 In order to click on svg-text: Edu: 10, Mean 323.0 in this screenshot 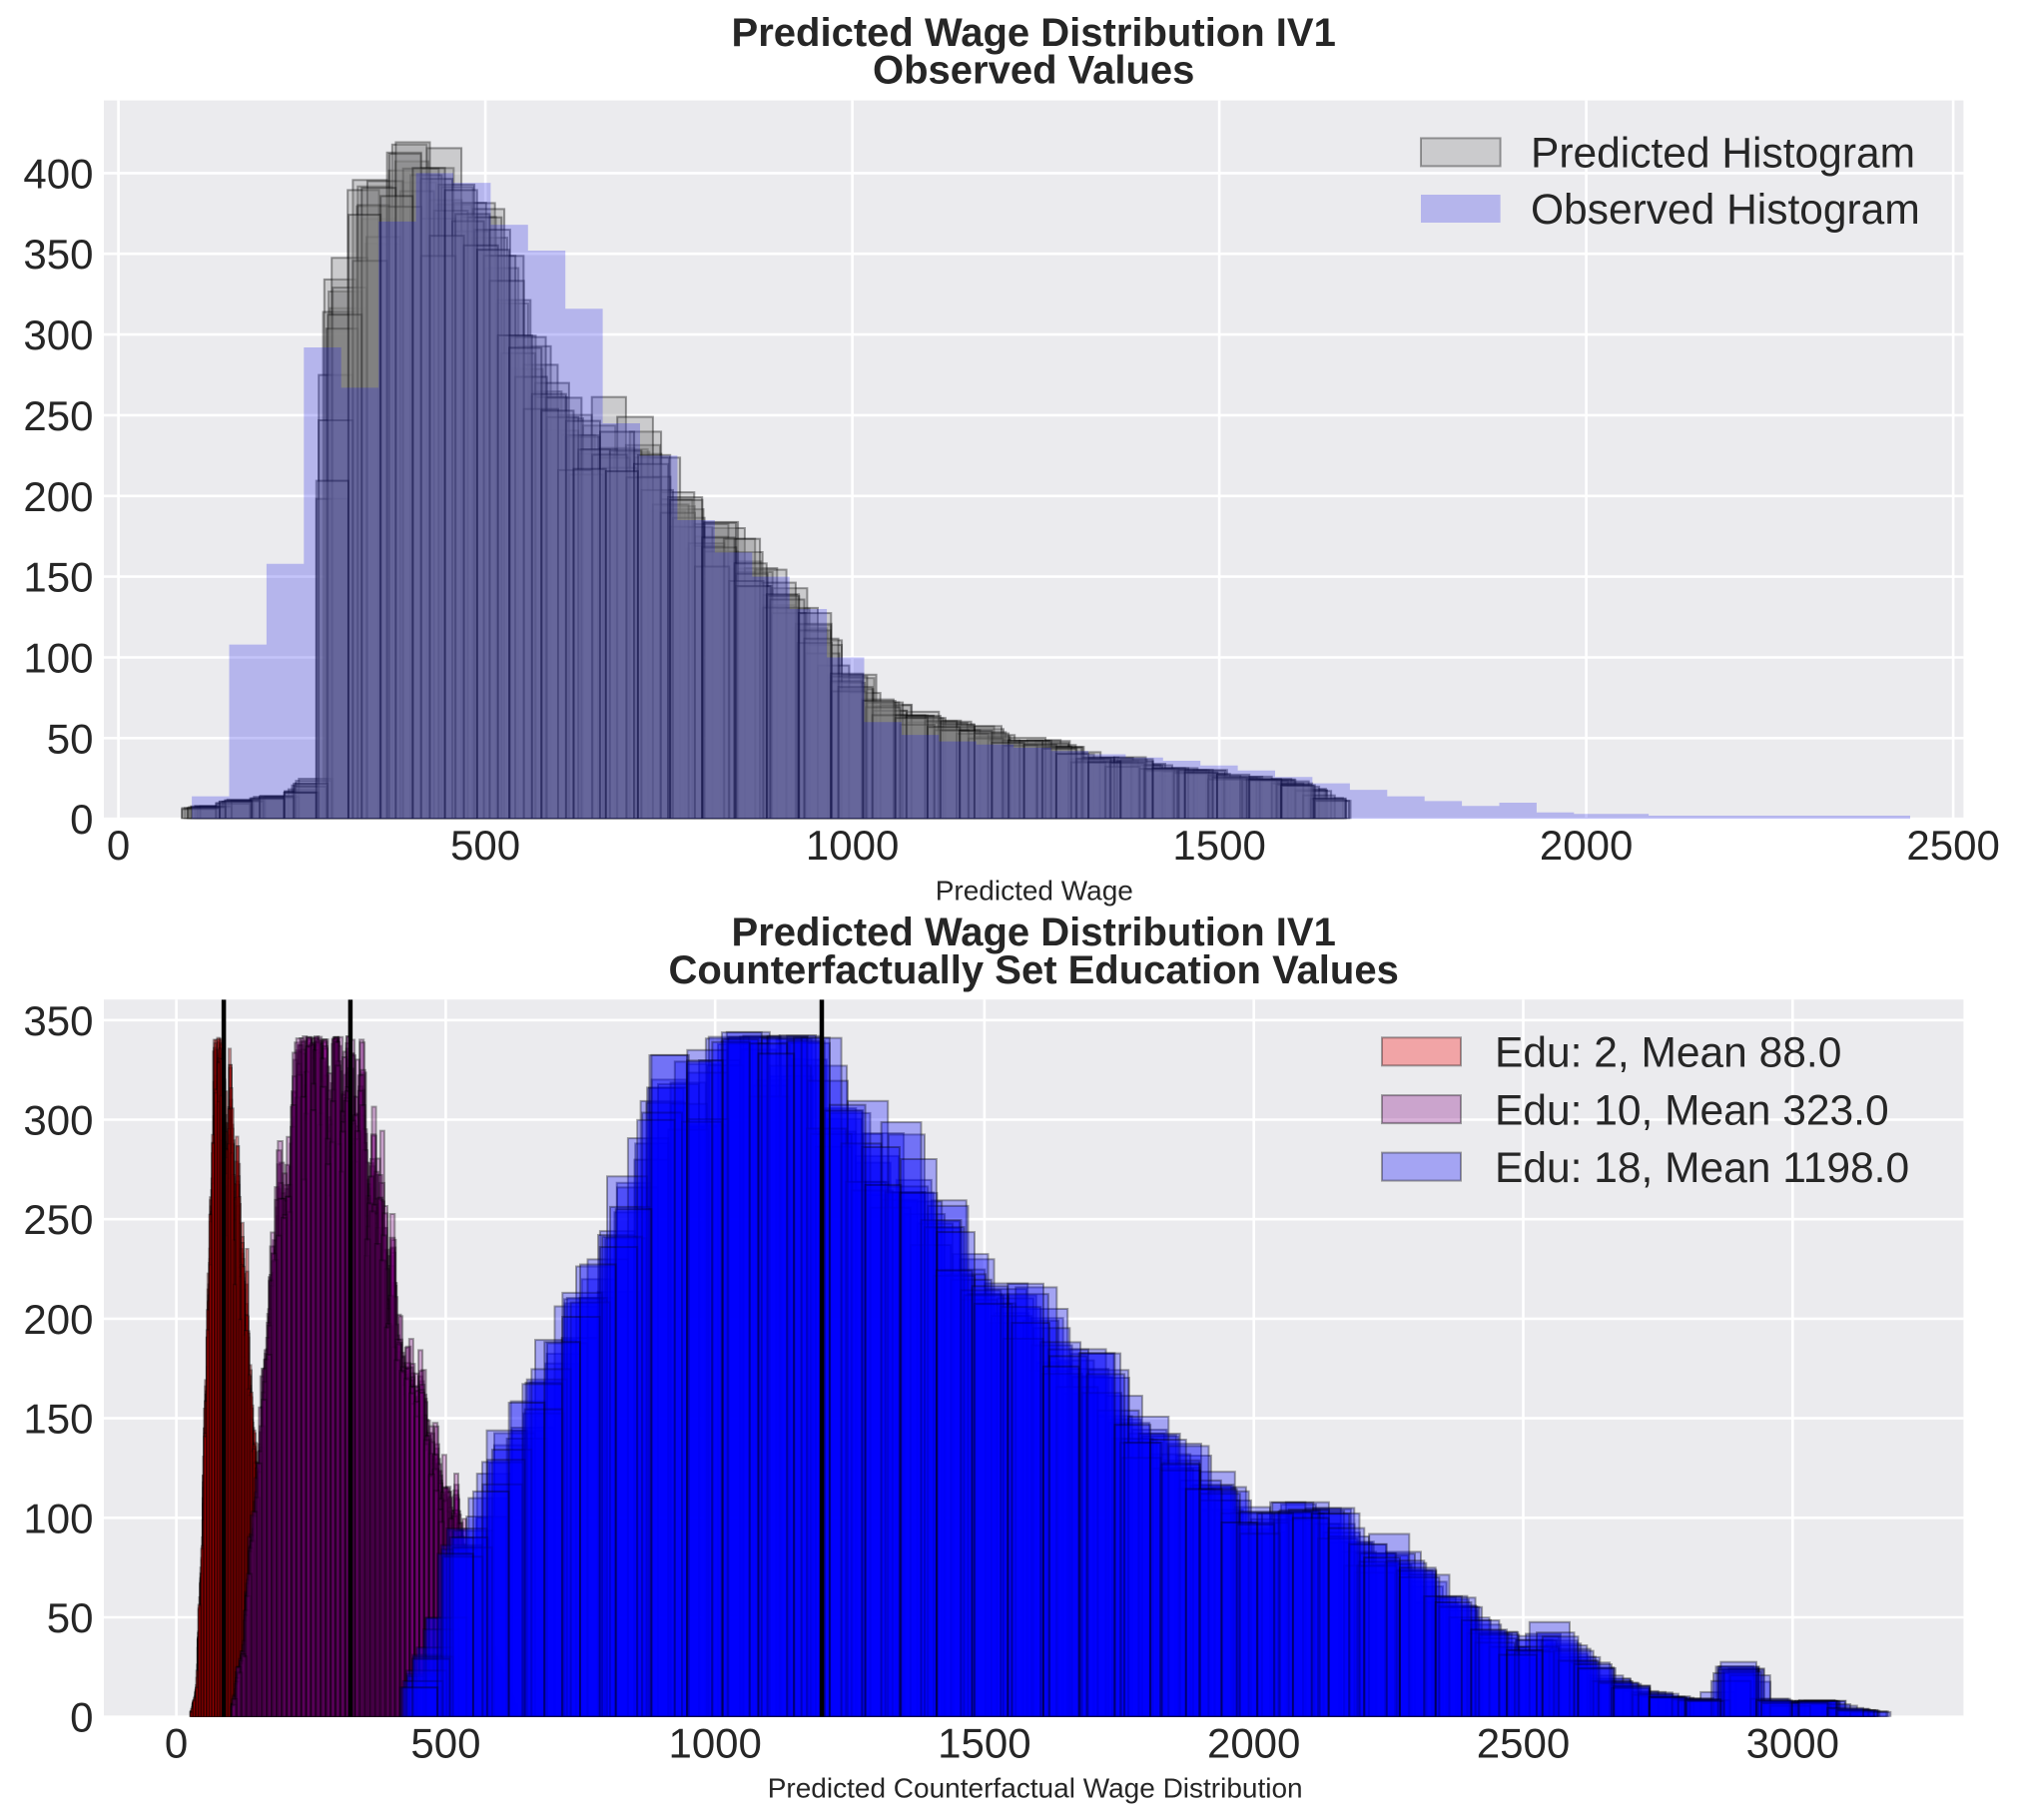, I will do `click(1692, 1110)`.